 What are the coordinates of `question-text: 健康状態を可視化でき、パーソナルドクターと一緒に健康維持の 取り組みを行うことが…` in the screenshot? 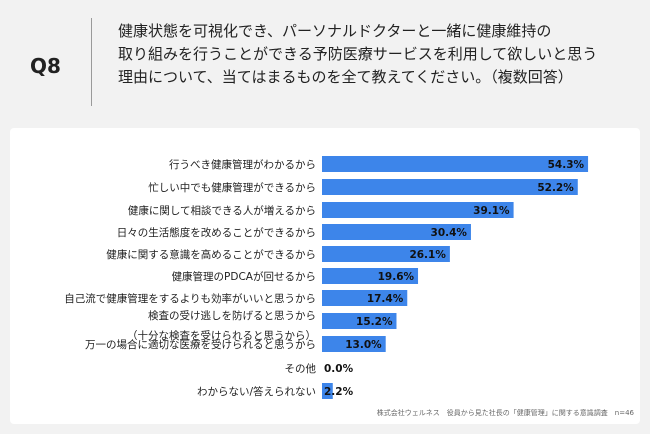 It's located at (378, 54).